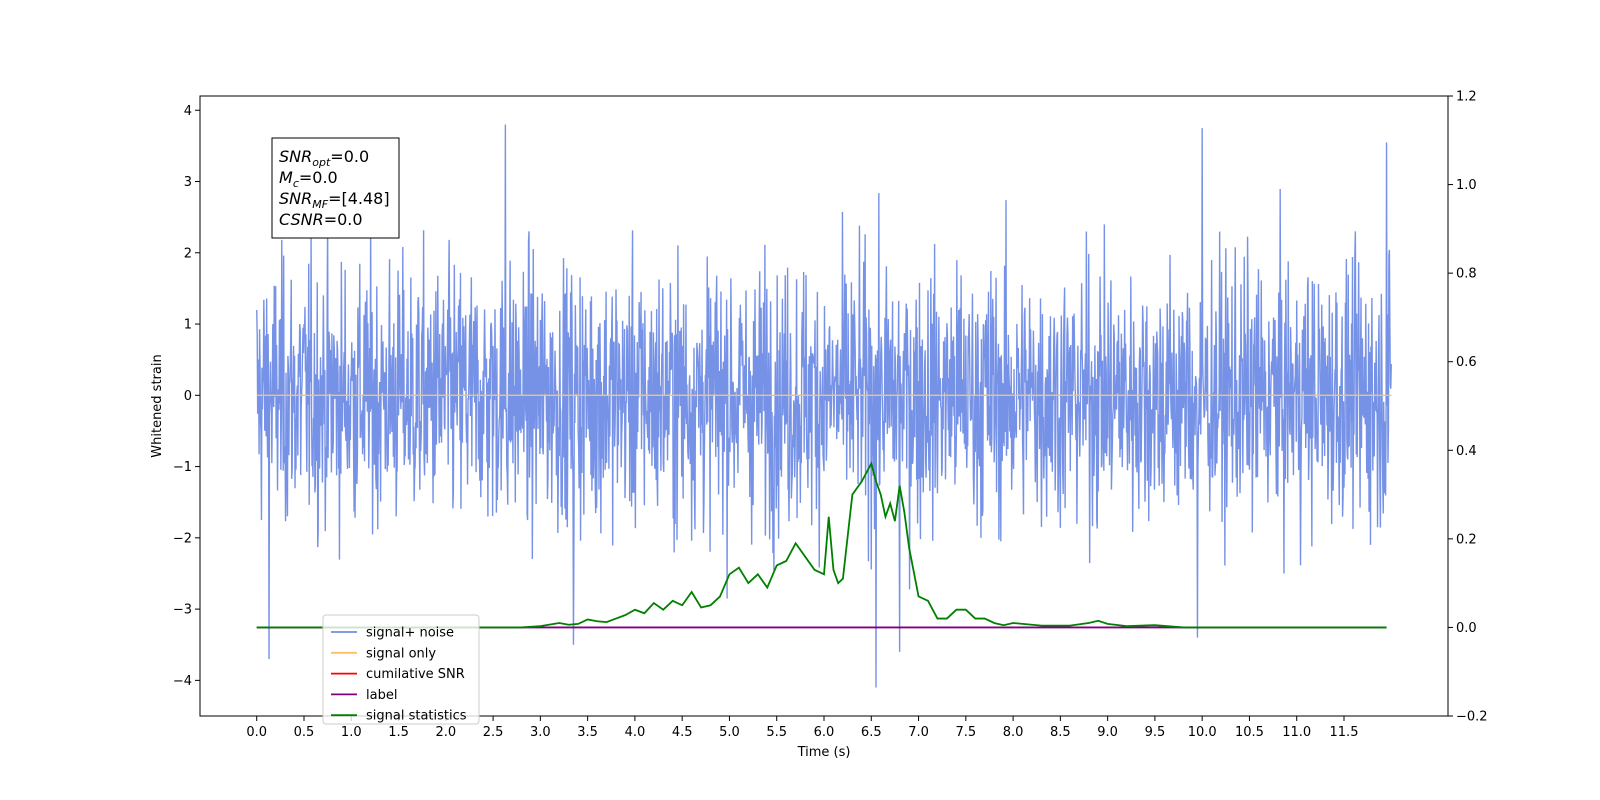  I want to click on x-tick-label: 9.5, so click(1155, 732).